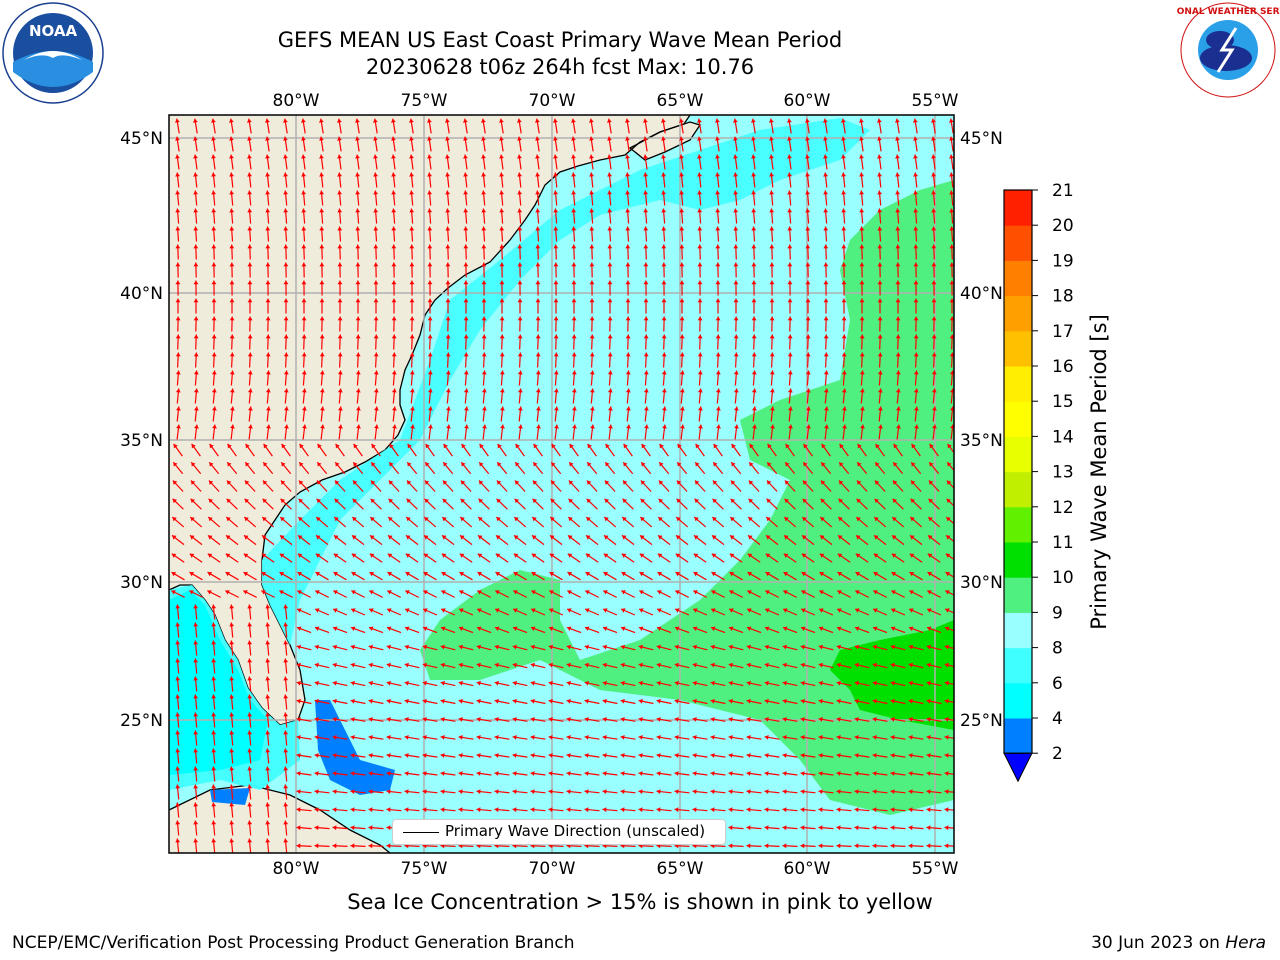  Describe the element at coordinates (1228, 12) in the screenshot. I see `nws-logo-text: NATIONAL WEATHER SERVICE` at that location.